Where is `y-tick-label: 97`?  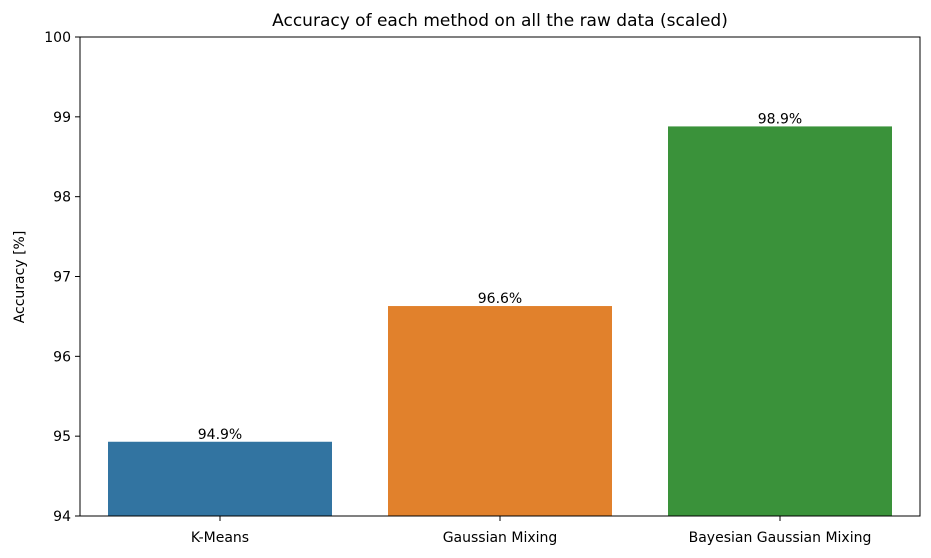
y-tick-label: 97 is located at coordinates (62, 278).